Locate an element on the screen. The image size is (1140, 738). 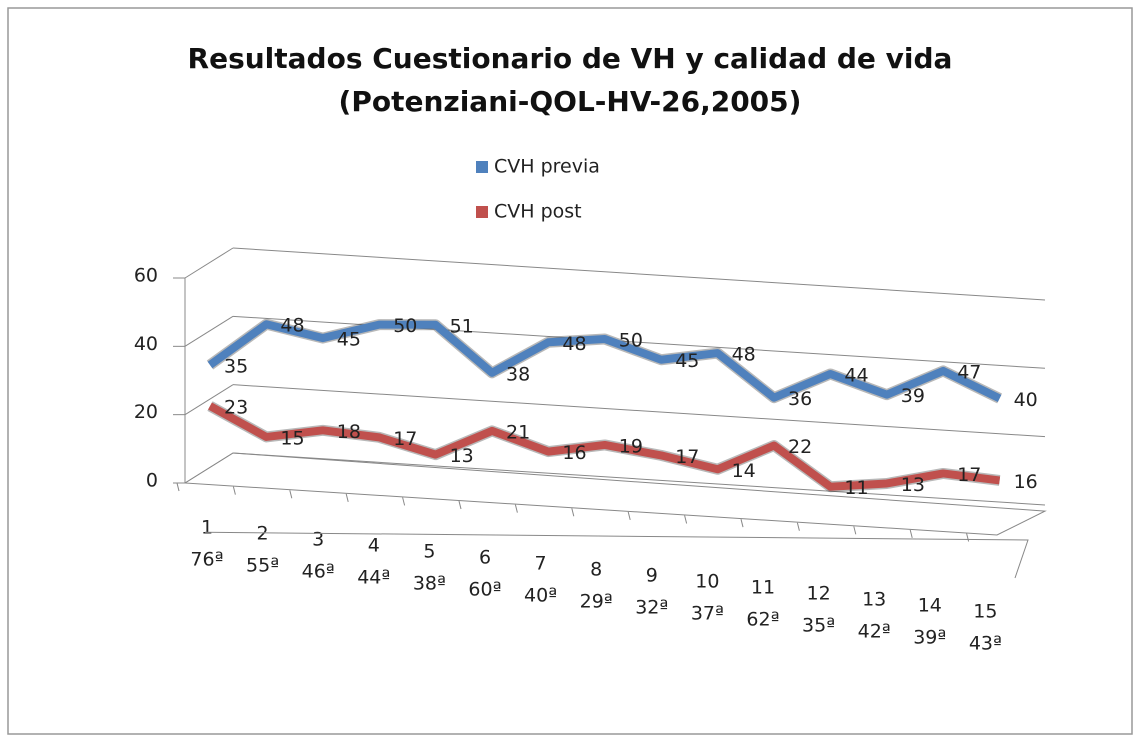
y-tick-label: 60 is located at coordinates (146, 276).